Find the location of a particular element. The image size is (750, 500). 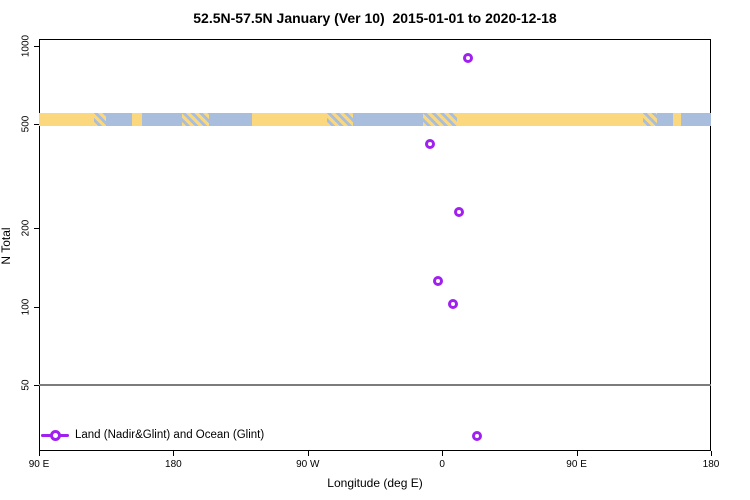

x-tick-label: 0 is located at coordinates (442, 464).